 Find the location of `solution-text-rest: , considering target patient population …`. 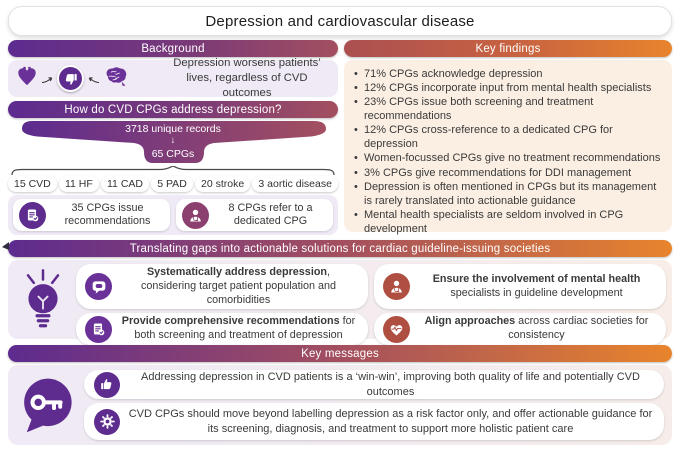

solution-text-rest: , considering target patient population … is located at coordinates (238, 286).